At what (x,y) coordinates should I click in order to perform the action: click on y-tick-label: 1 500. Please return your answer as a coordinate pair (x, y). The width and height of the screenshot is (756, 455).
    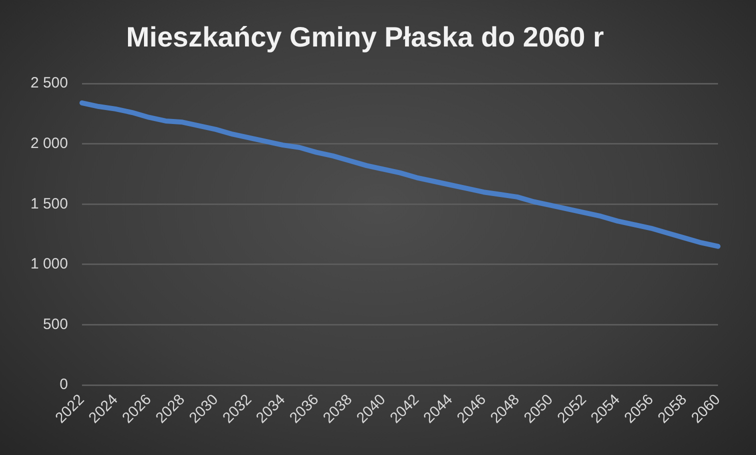
    Looking at the image, I should click on (49, 203).